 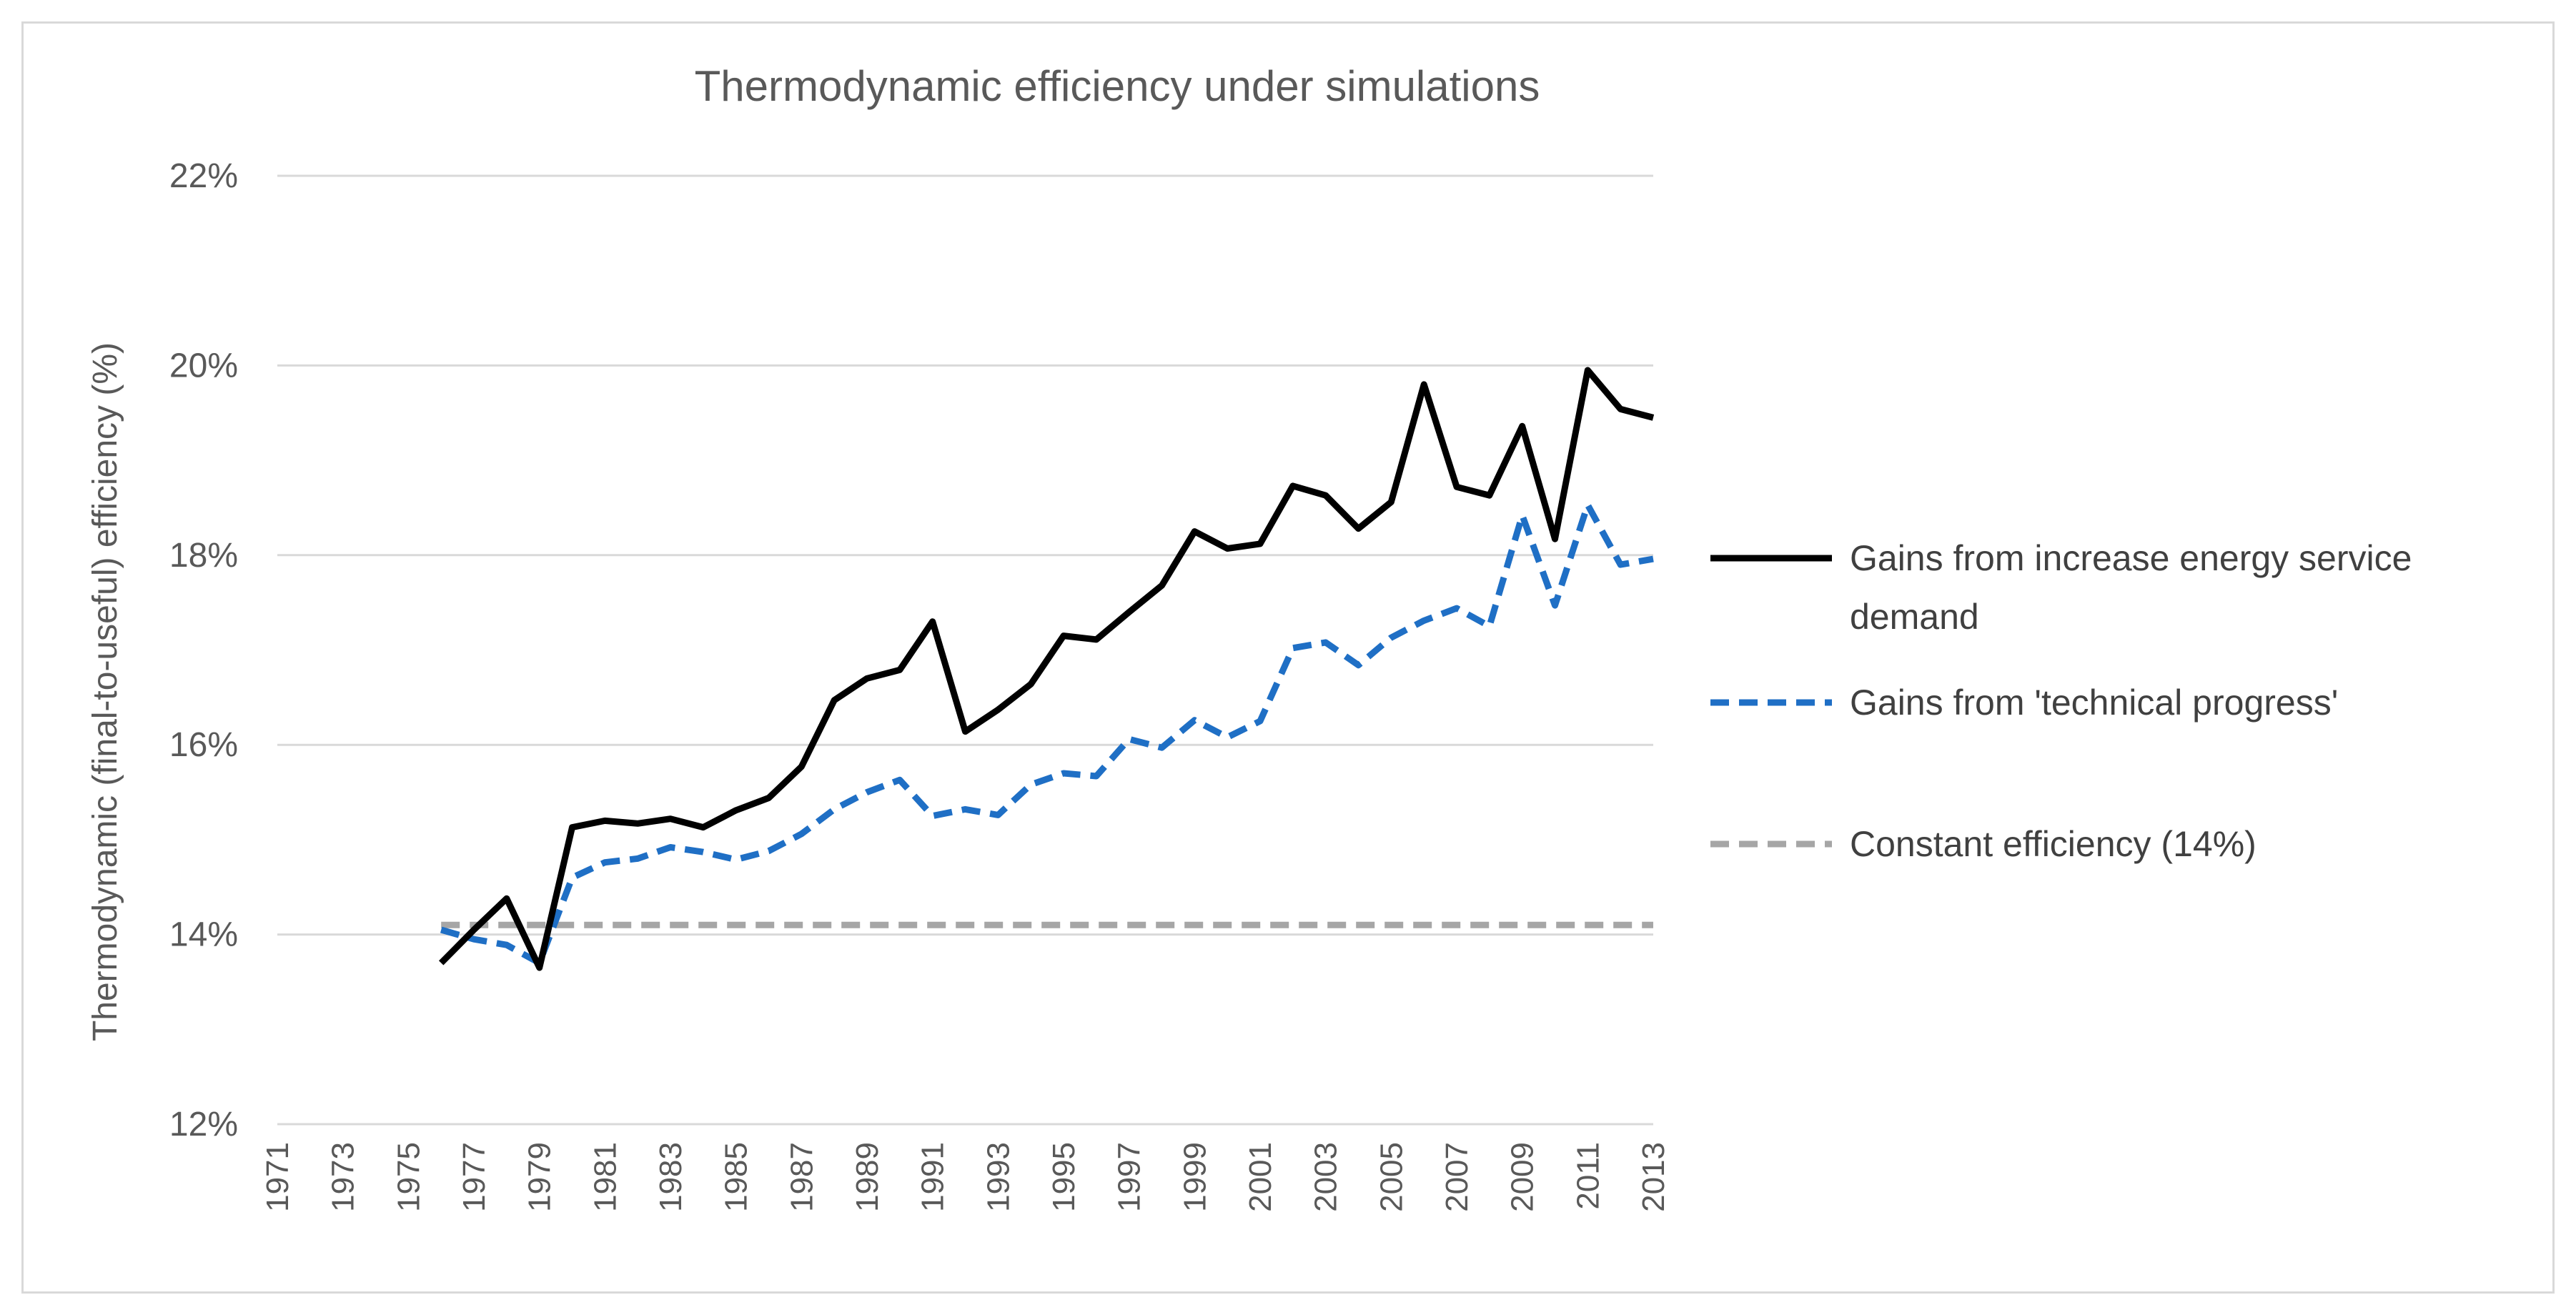 What do you see at coordinates (670, 1177) in the screenshot?
I see `x-tick-label: 1983` at bounding box center [670, 1177].